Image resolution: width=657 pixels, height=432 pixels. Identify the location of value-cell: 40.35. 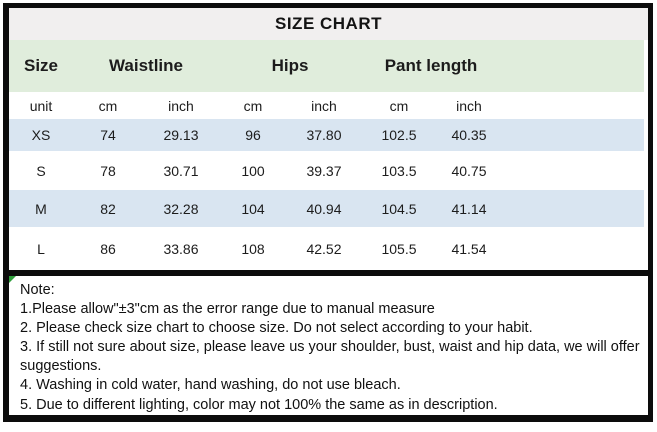
(469, 135).